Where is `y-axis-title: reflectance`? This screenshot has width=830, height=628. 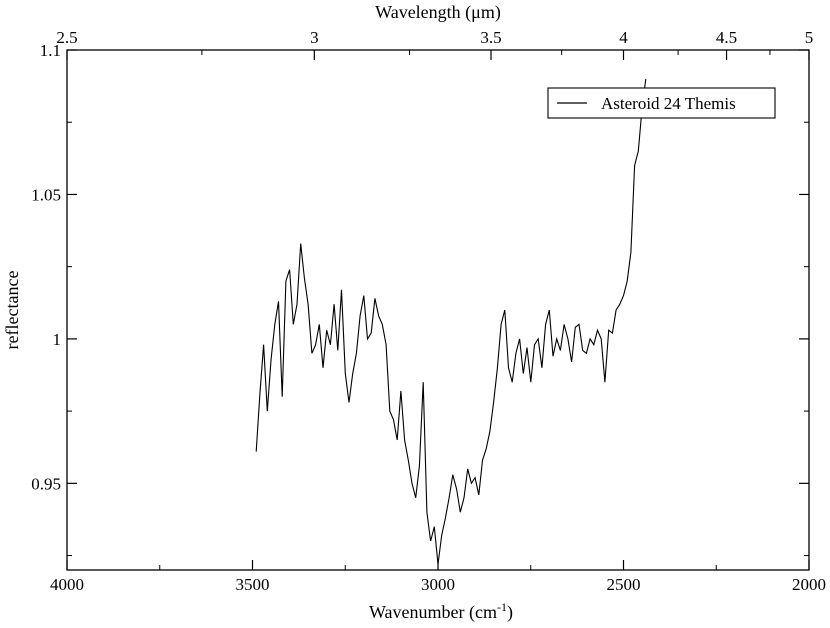 y-axis-title: reflectance is located at coordinates (12, 310).